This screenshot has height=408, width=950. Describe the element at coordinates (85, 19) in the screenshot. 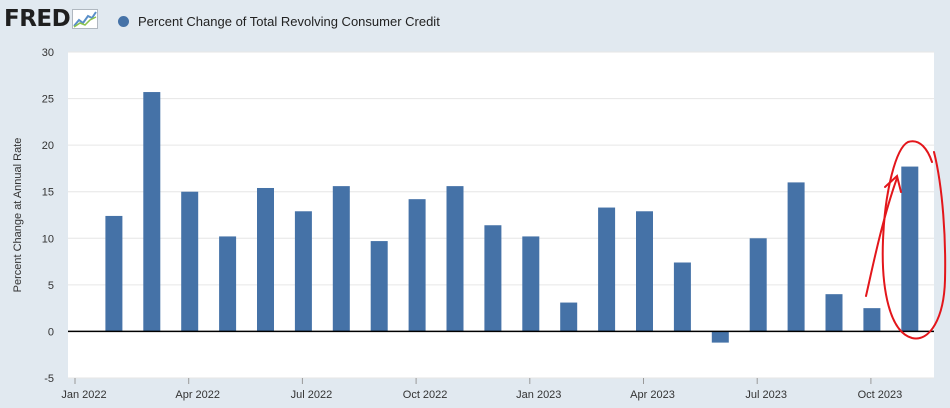

I see `logo-chart-icon` at that location.